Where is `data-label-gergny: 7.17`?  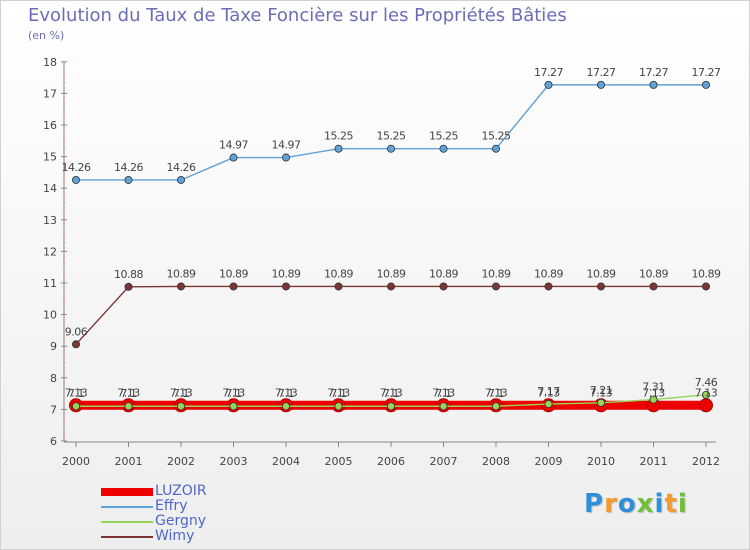
data-label-gergny: 7.17 is located at coordinates (548, 391).